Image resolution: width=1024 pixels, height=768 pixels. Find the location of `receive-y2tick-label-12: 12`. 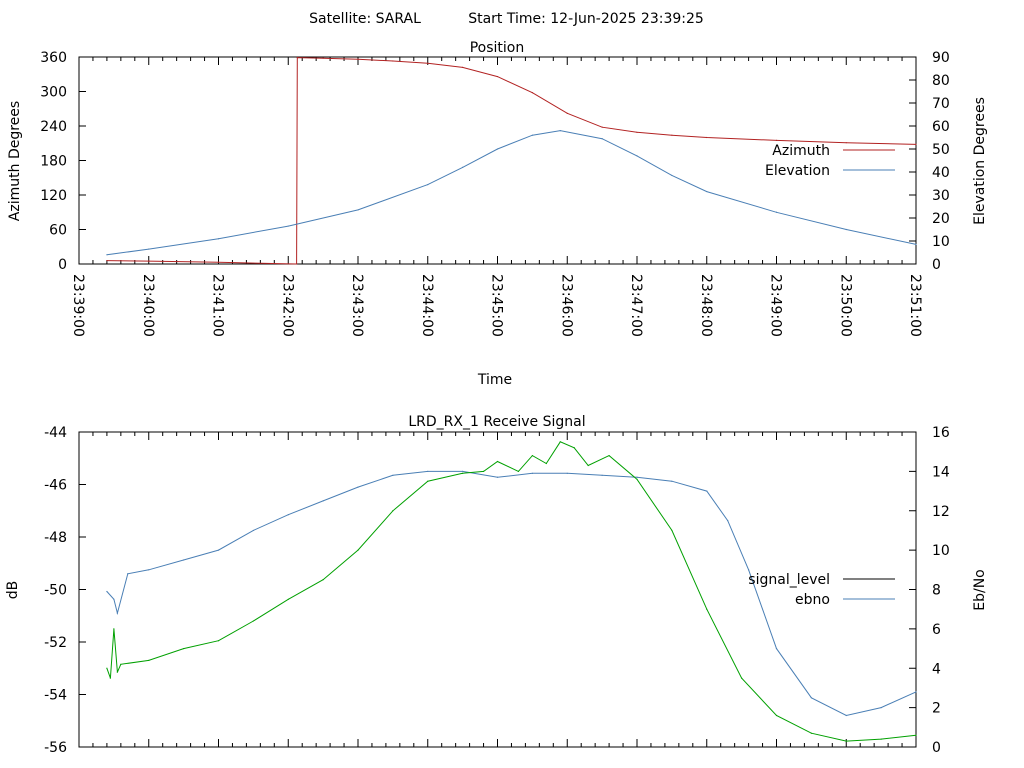

receive-y2tick-label-12: 12 is located at coordinates (941, 512).